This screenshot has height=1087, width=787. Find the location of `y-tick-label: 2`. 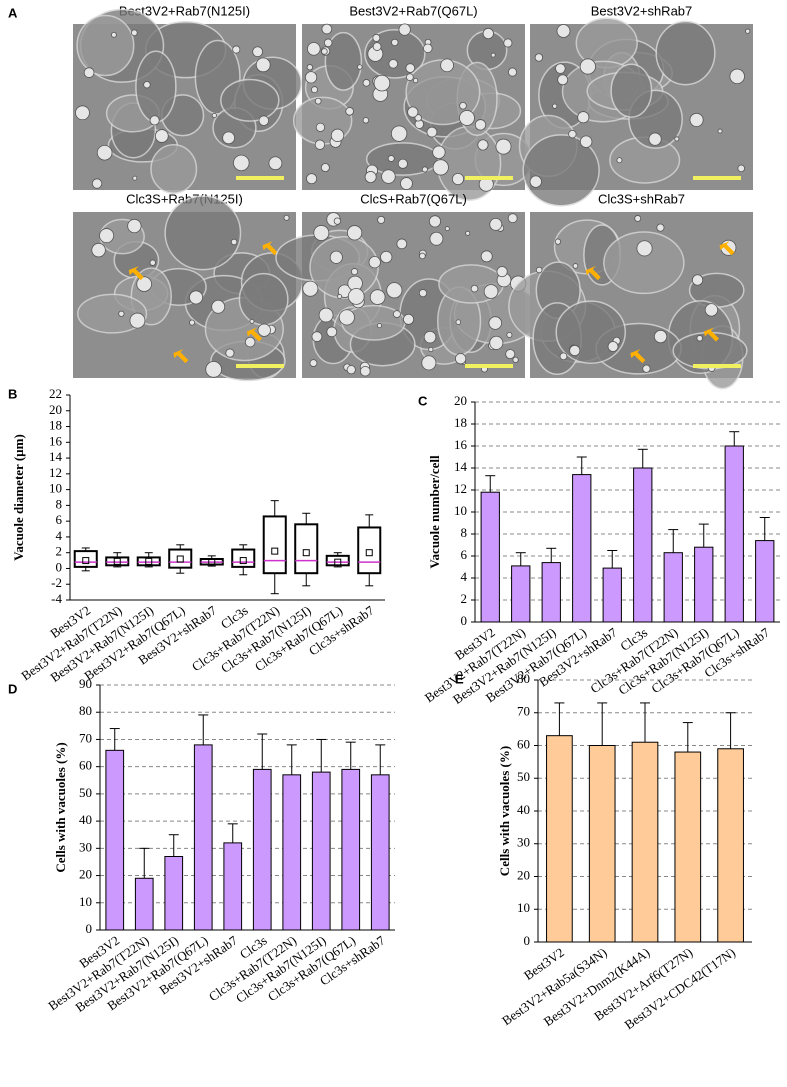

y-tick-label: 2 is located at coordinates (59, 551).